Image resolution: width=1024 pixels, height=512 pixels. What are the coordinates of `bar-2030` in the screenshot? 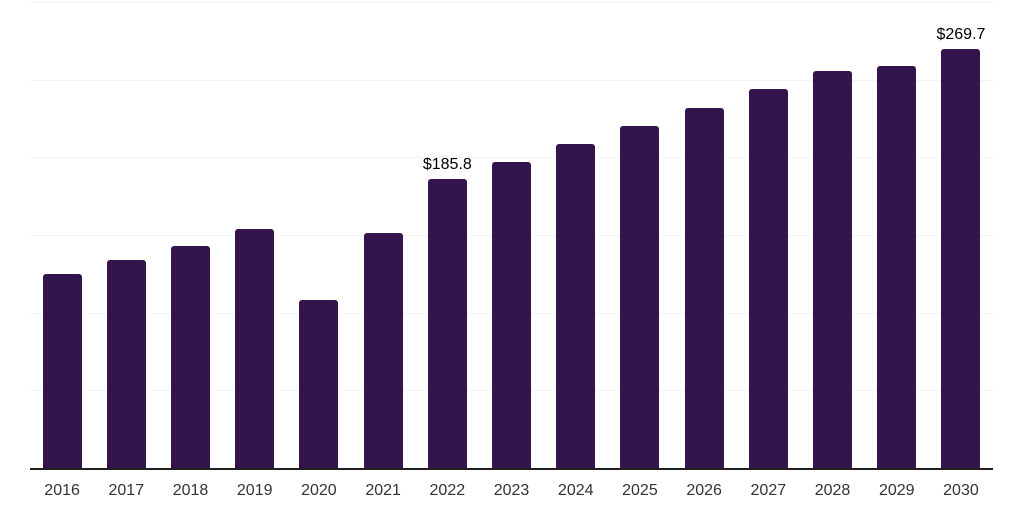 It's located at (961, 258).